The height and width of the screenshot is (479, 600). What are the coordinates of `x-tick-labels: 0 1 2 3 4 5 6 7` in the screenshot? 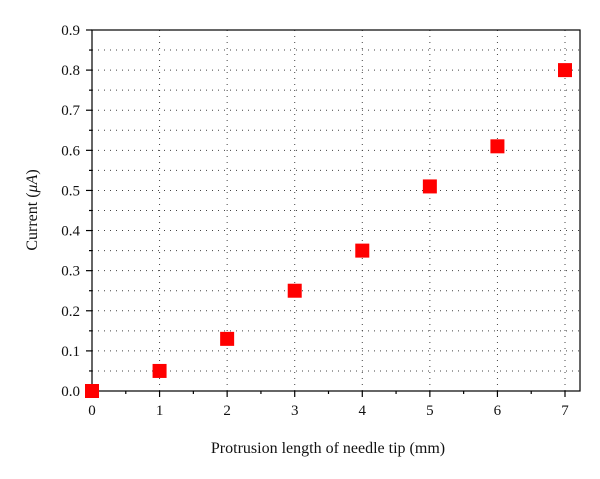 It's located at (328, 411).